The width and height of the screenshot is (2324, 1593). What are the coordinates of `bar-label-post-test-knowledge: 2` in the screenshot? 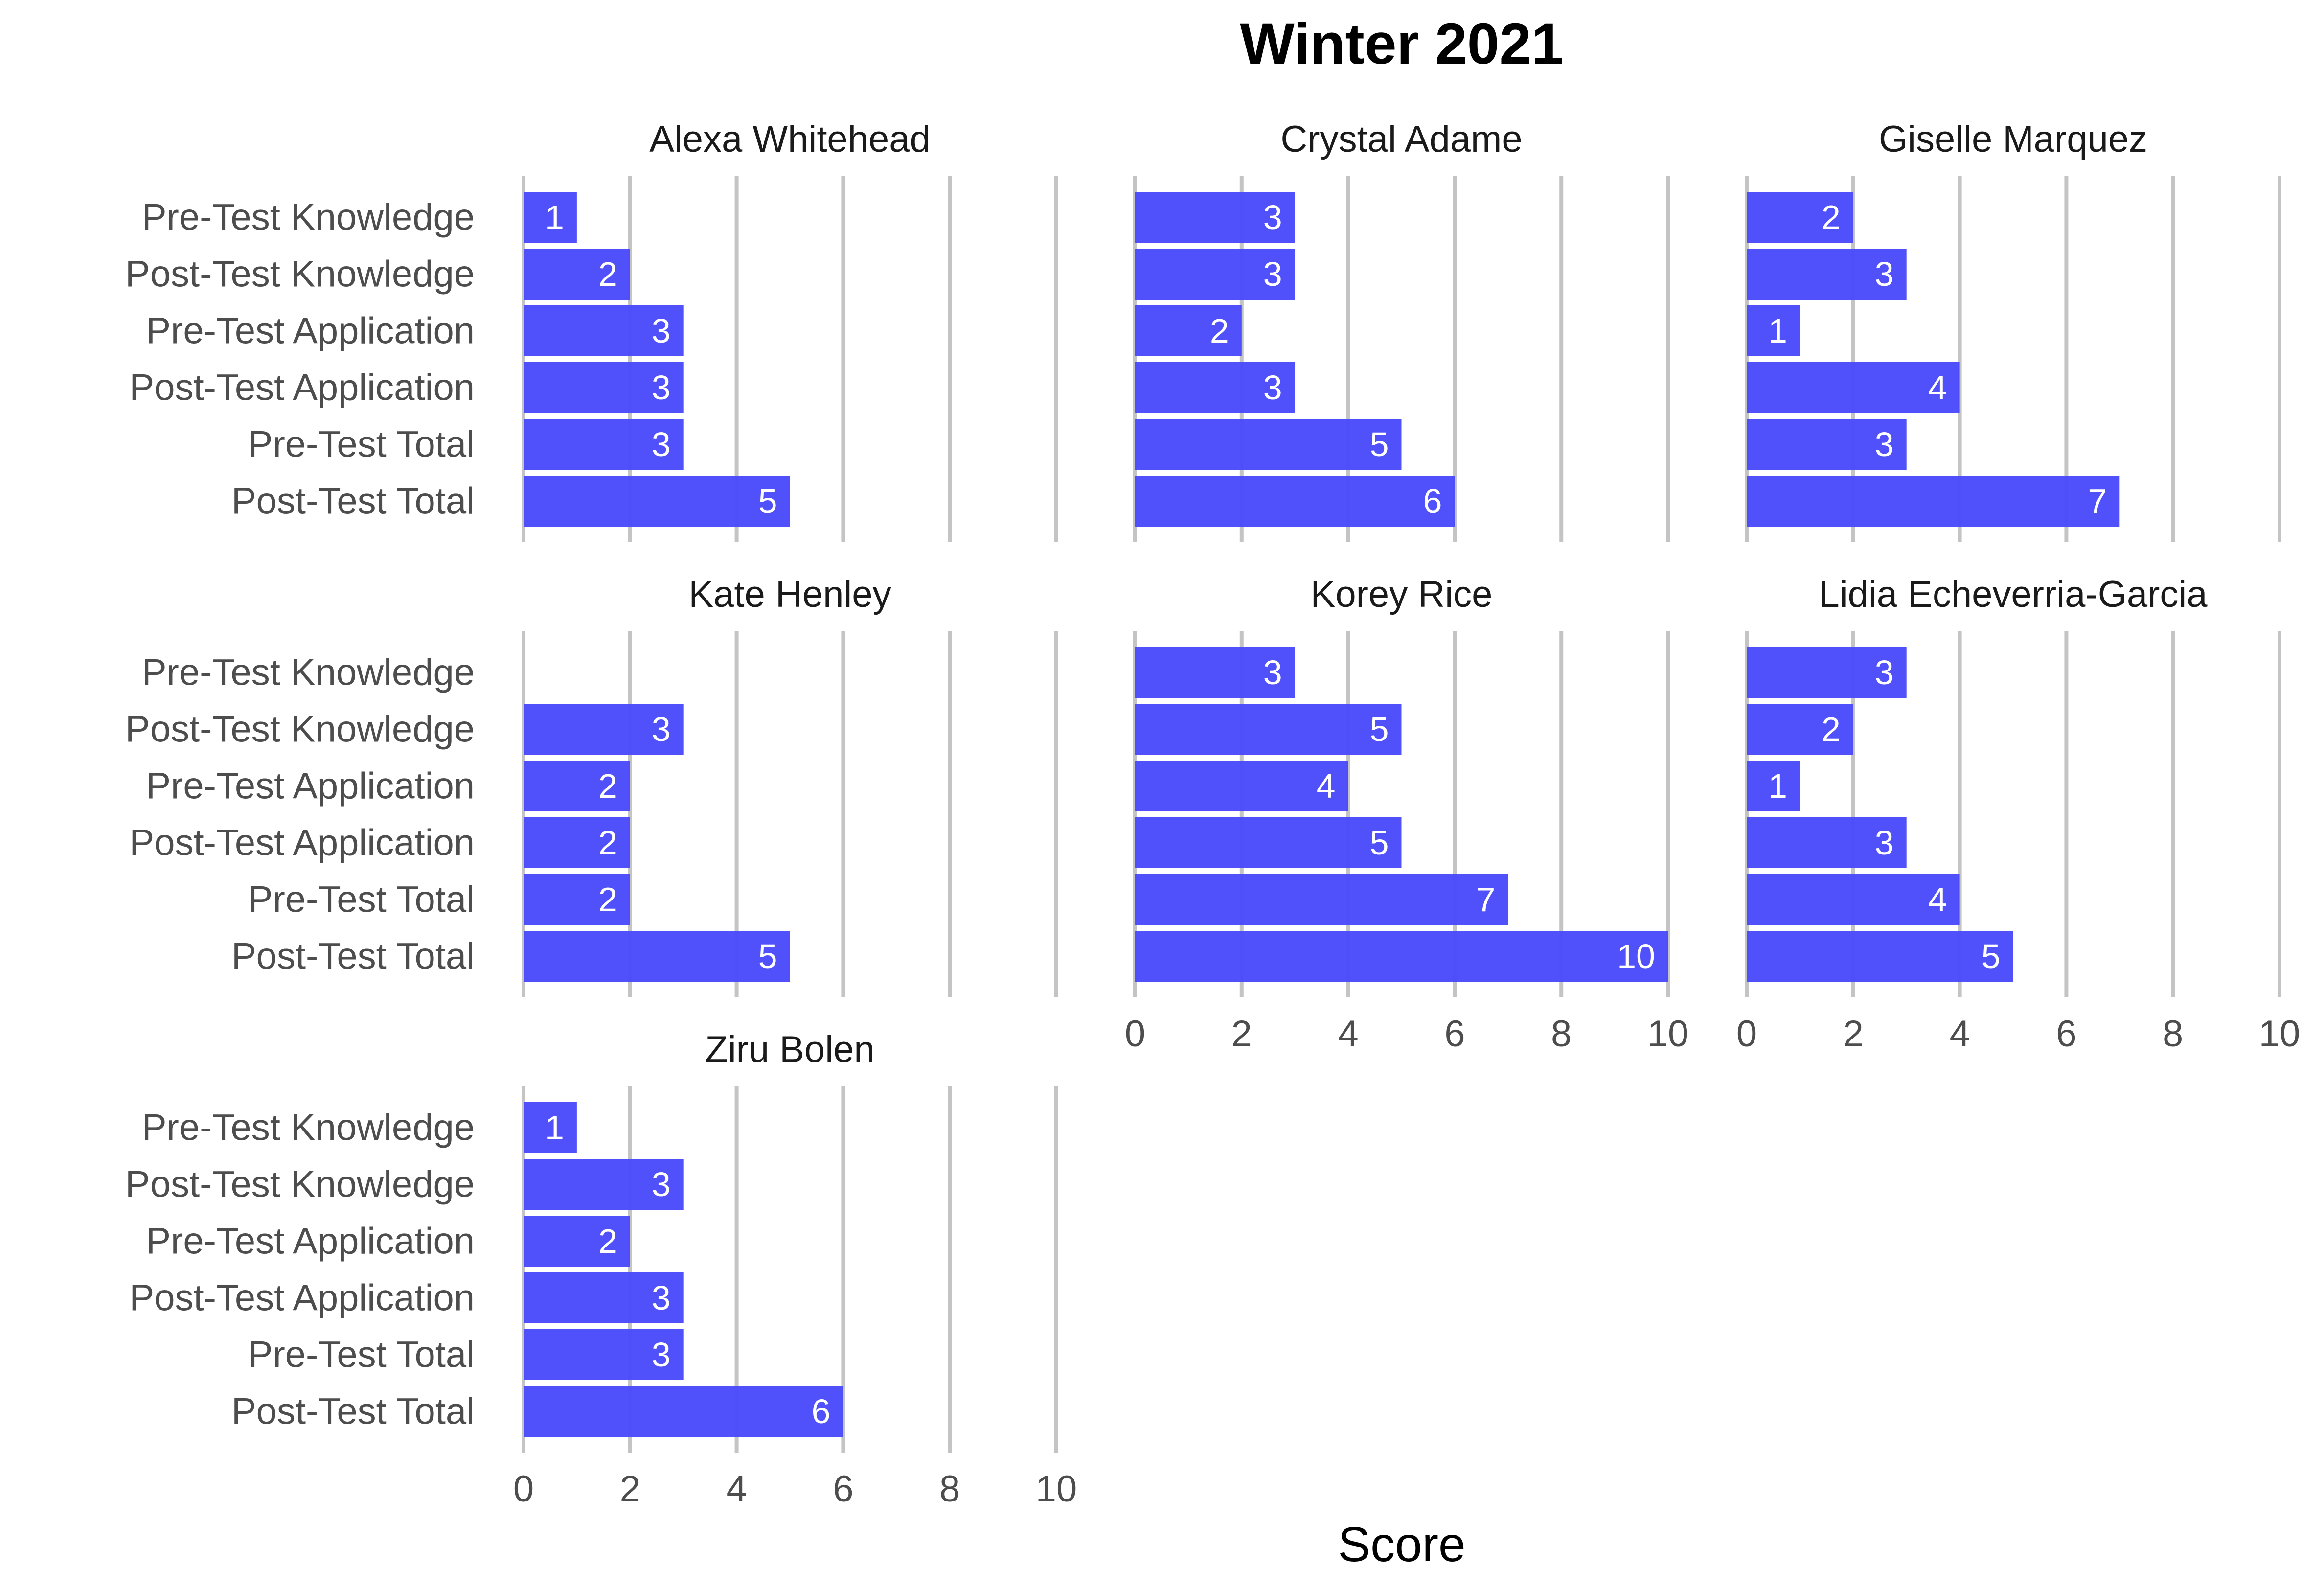 It's located at (608, 274).